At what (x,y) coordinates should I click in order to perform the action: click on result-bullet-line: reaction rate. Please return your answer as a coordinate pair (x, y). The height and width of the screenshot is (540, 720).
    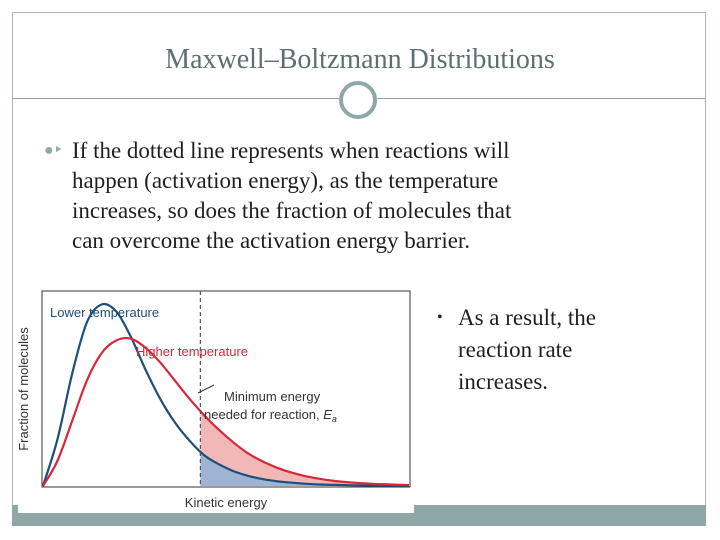
    Looking at the image, I should click on (515, 349).